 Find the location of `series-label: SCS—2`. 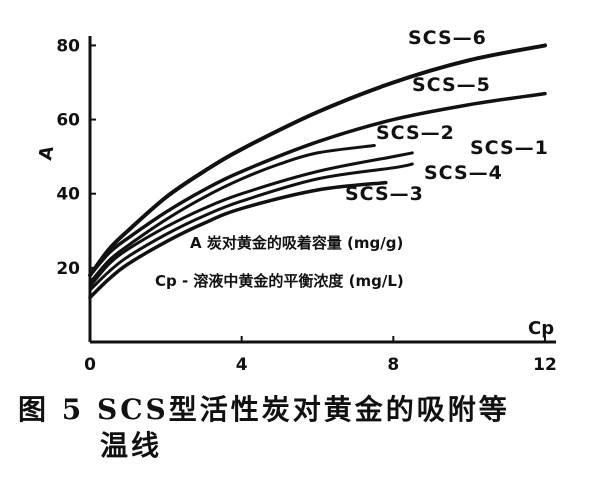

series-label: SCS—2 is located at coordinates (415, 133).